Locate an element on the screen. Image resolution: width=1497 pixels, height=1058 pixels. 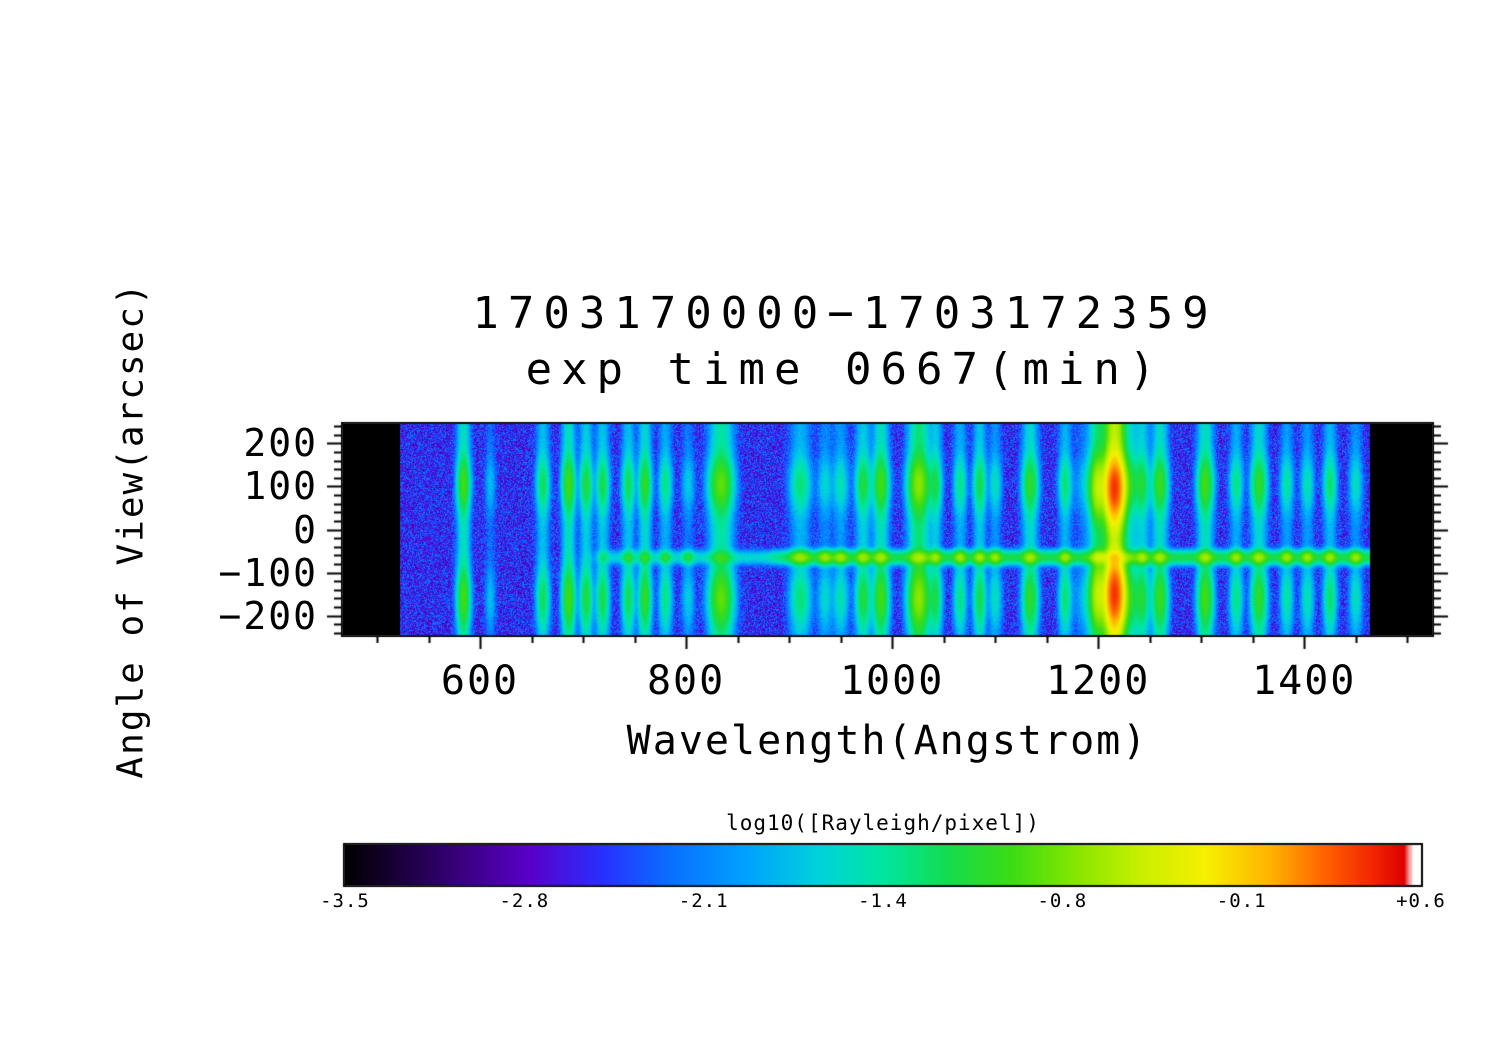
y-axis-label: Angle of View(arcsec) is located at coordinates (131, 530).